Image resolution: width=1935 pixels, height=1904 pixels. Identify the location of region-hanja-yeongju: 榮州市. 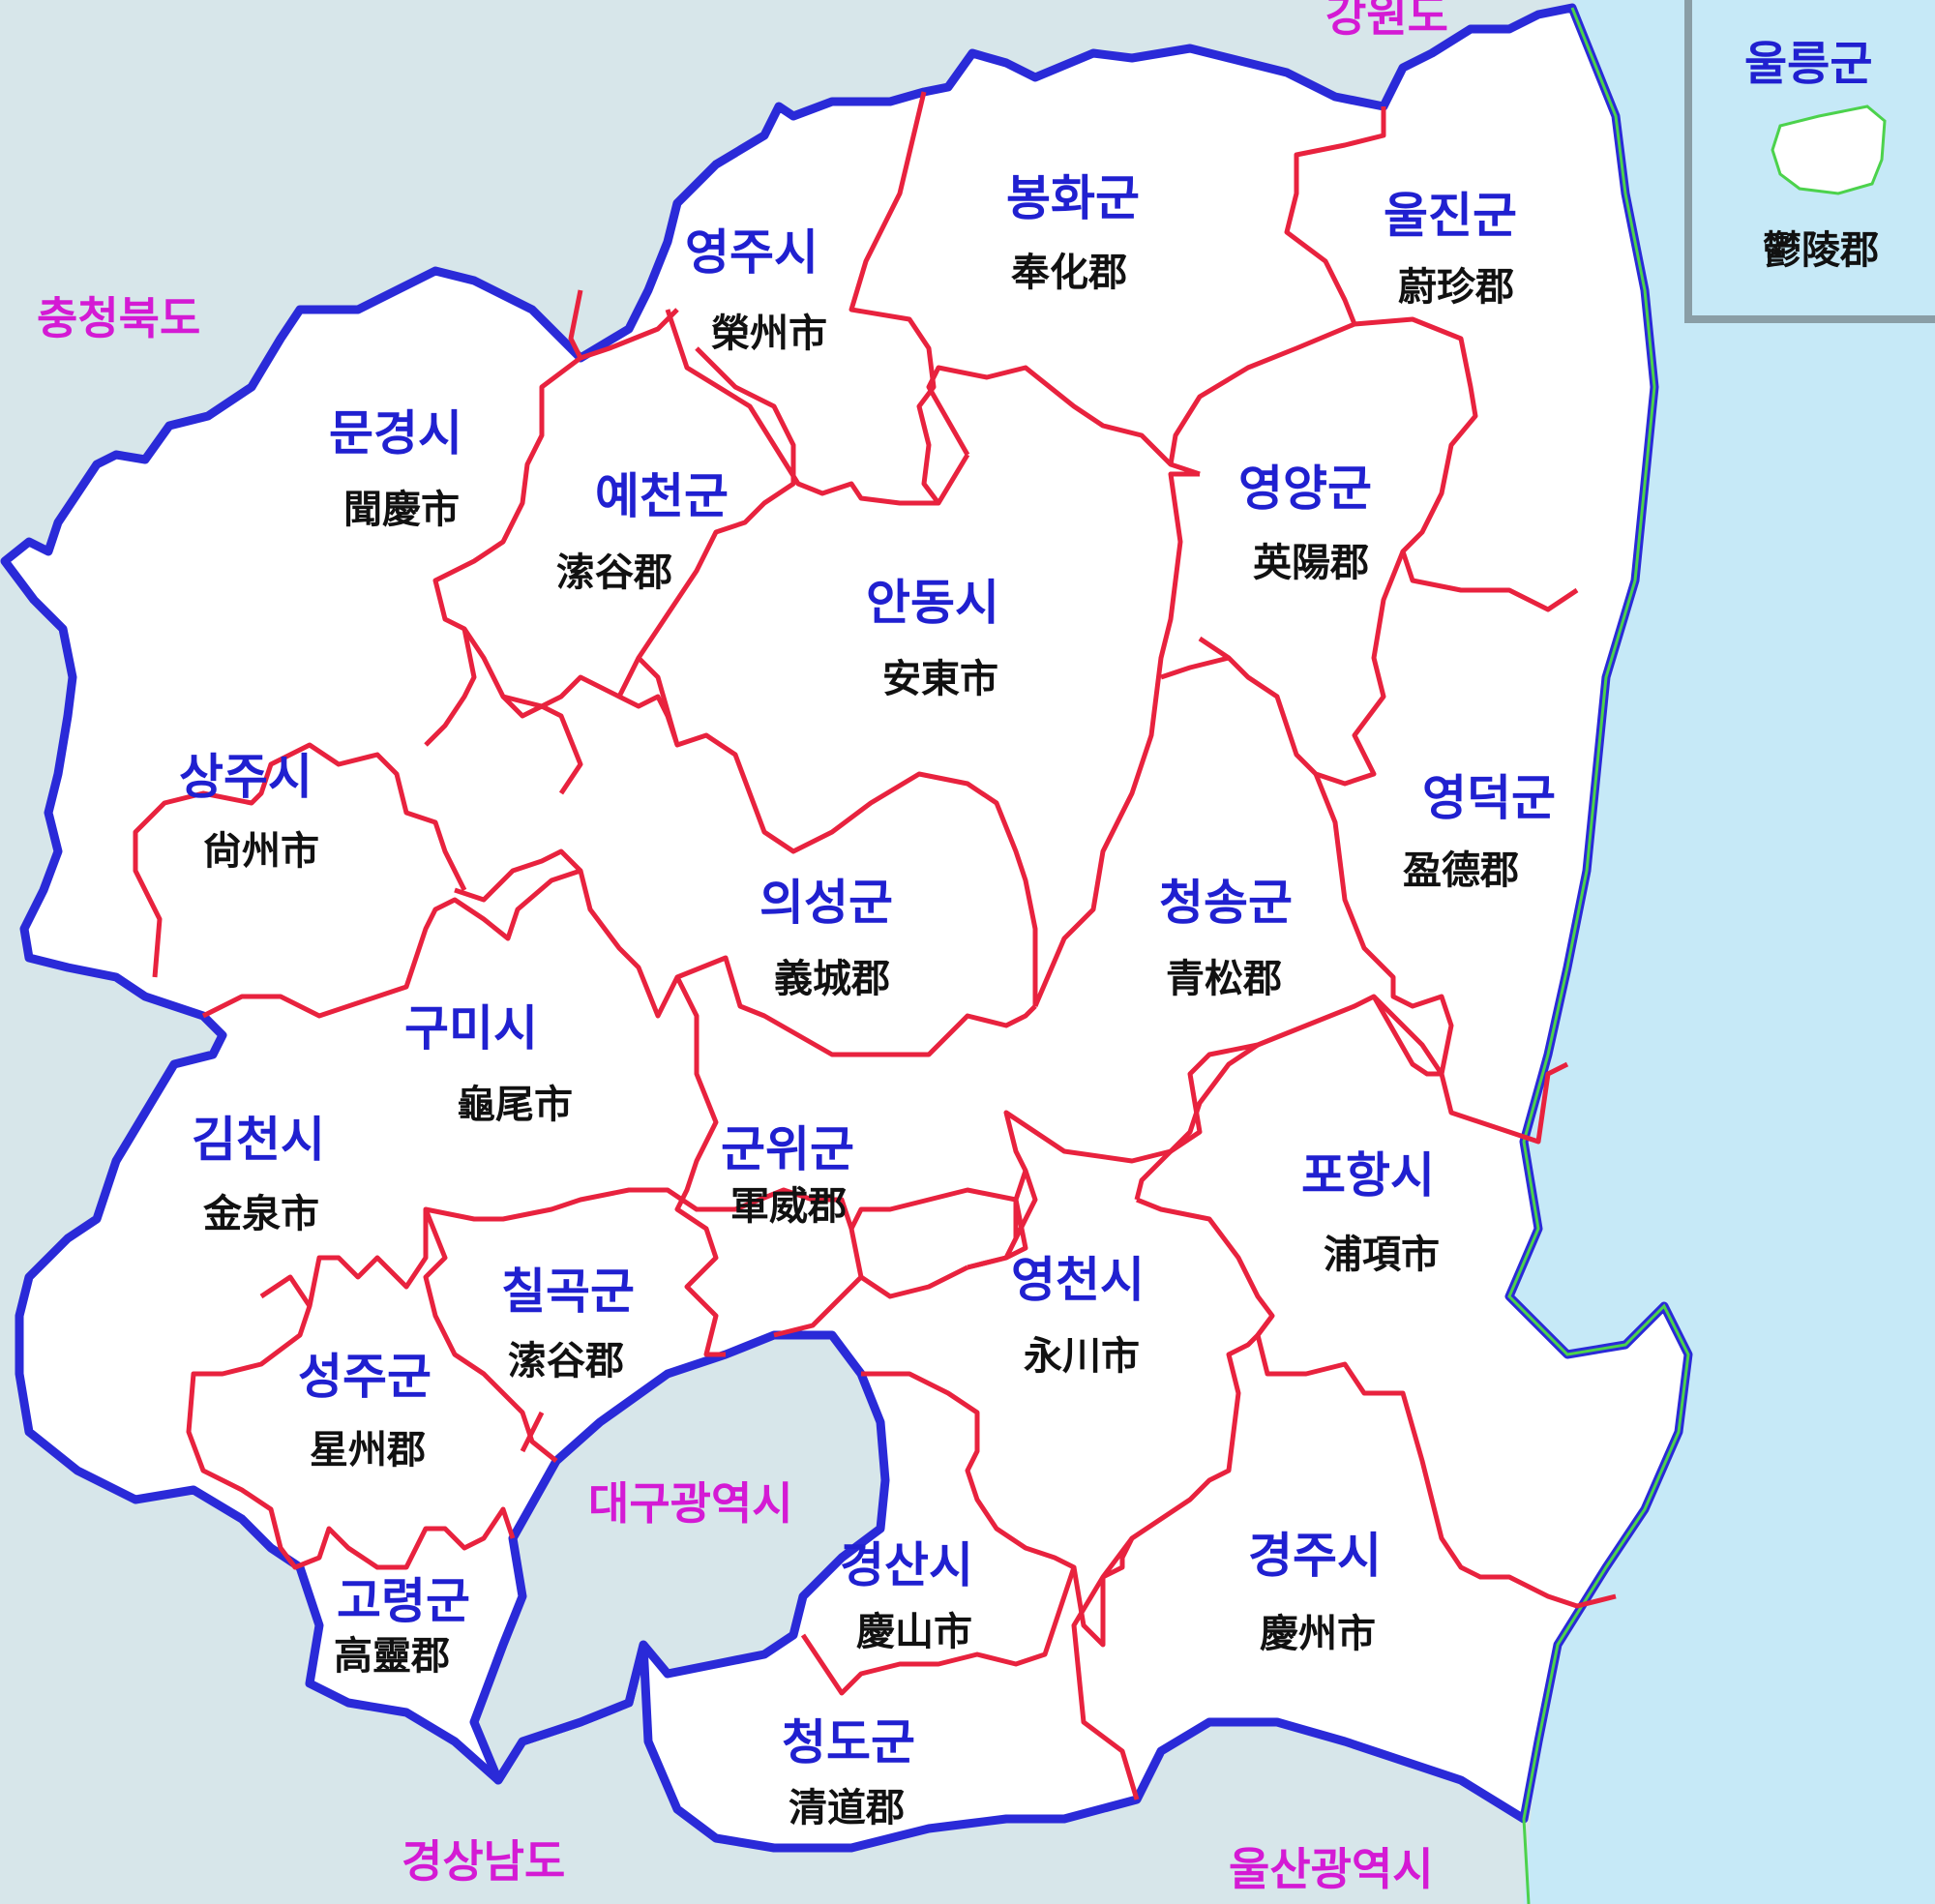
(769, 334).